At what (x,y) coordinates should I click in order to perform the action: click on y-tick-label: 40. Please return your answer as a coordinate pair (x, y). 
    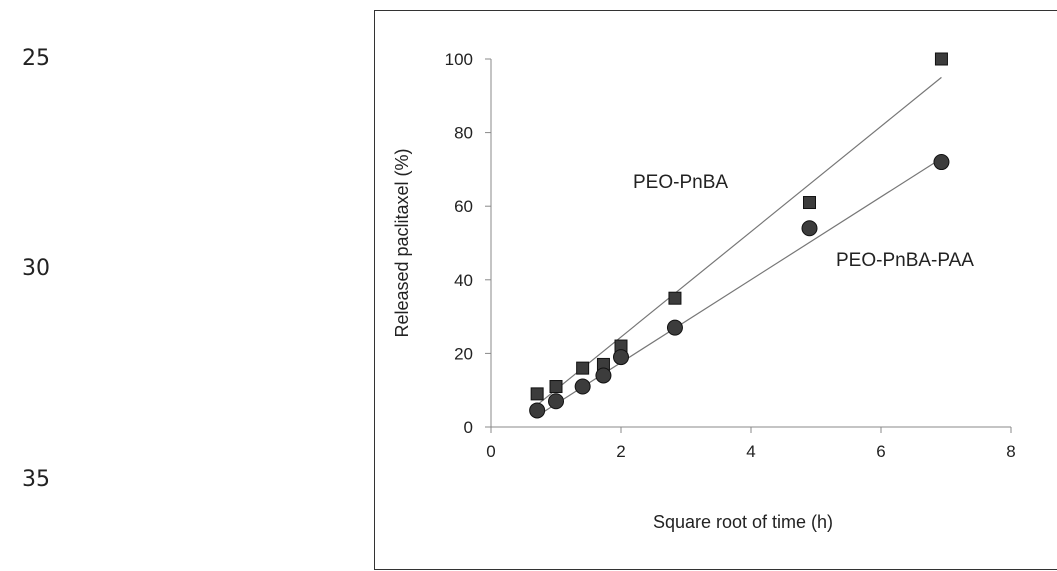
    Looking at the image, I should click on (463, 280).